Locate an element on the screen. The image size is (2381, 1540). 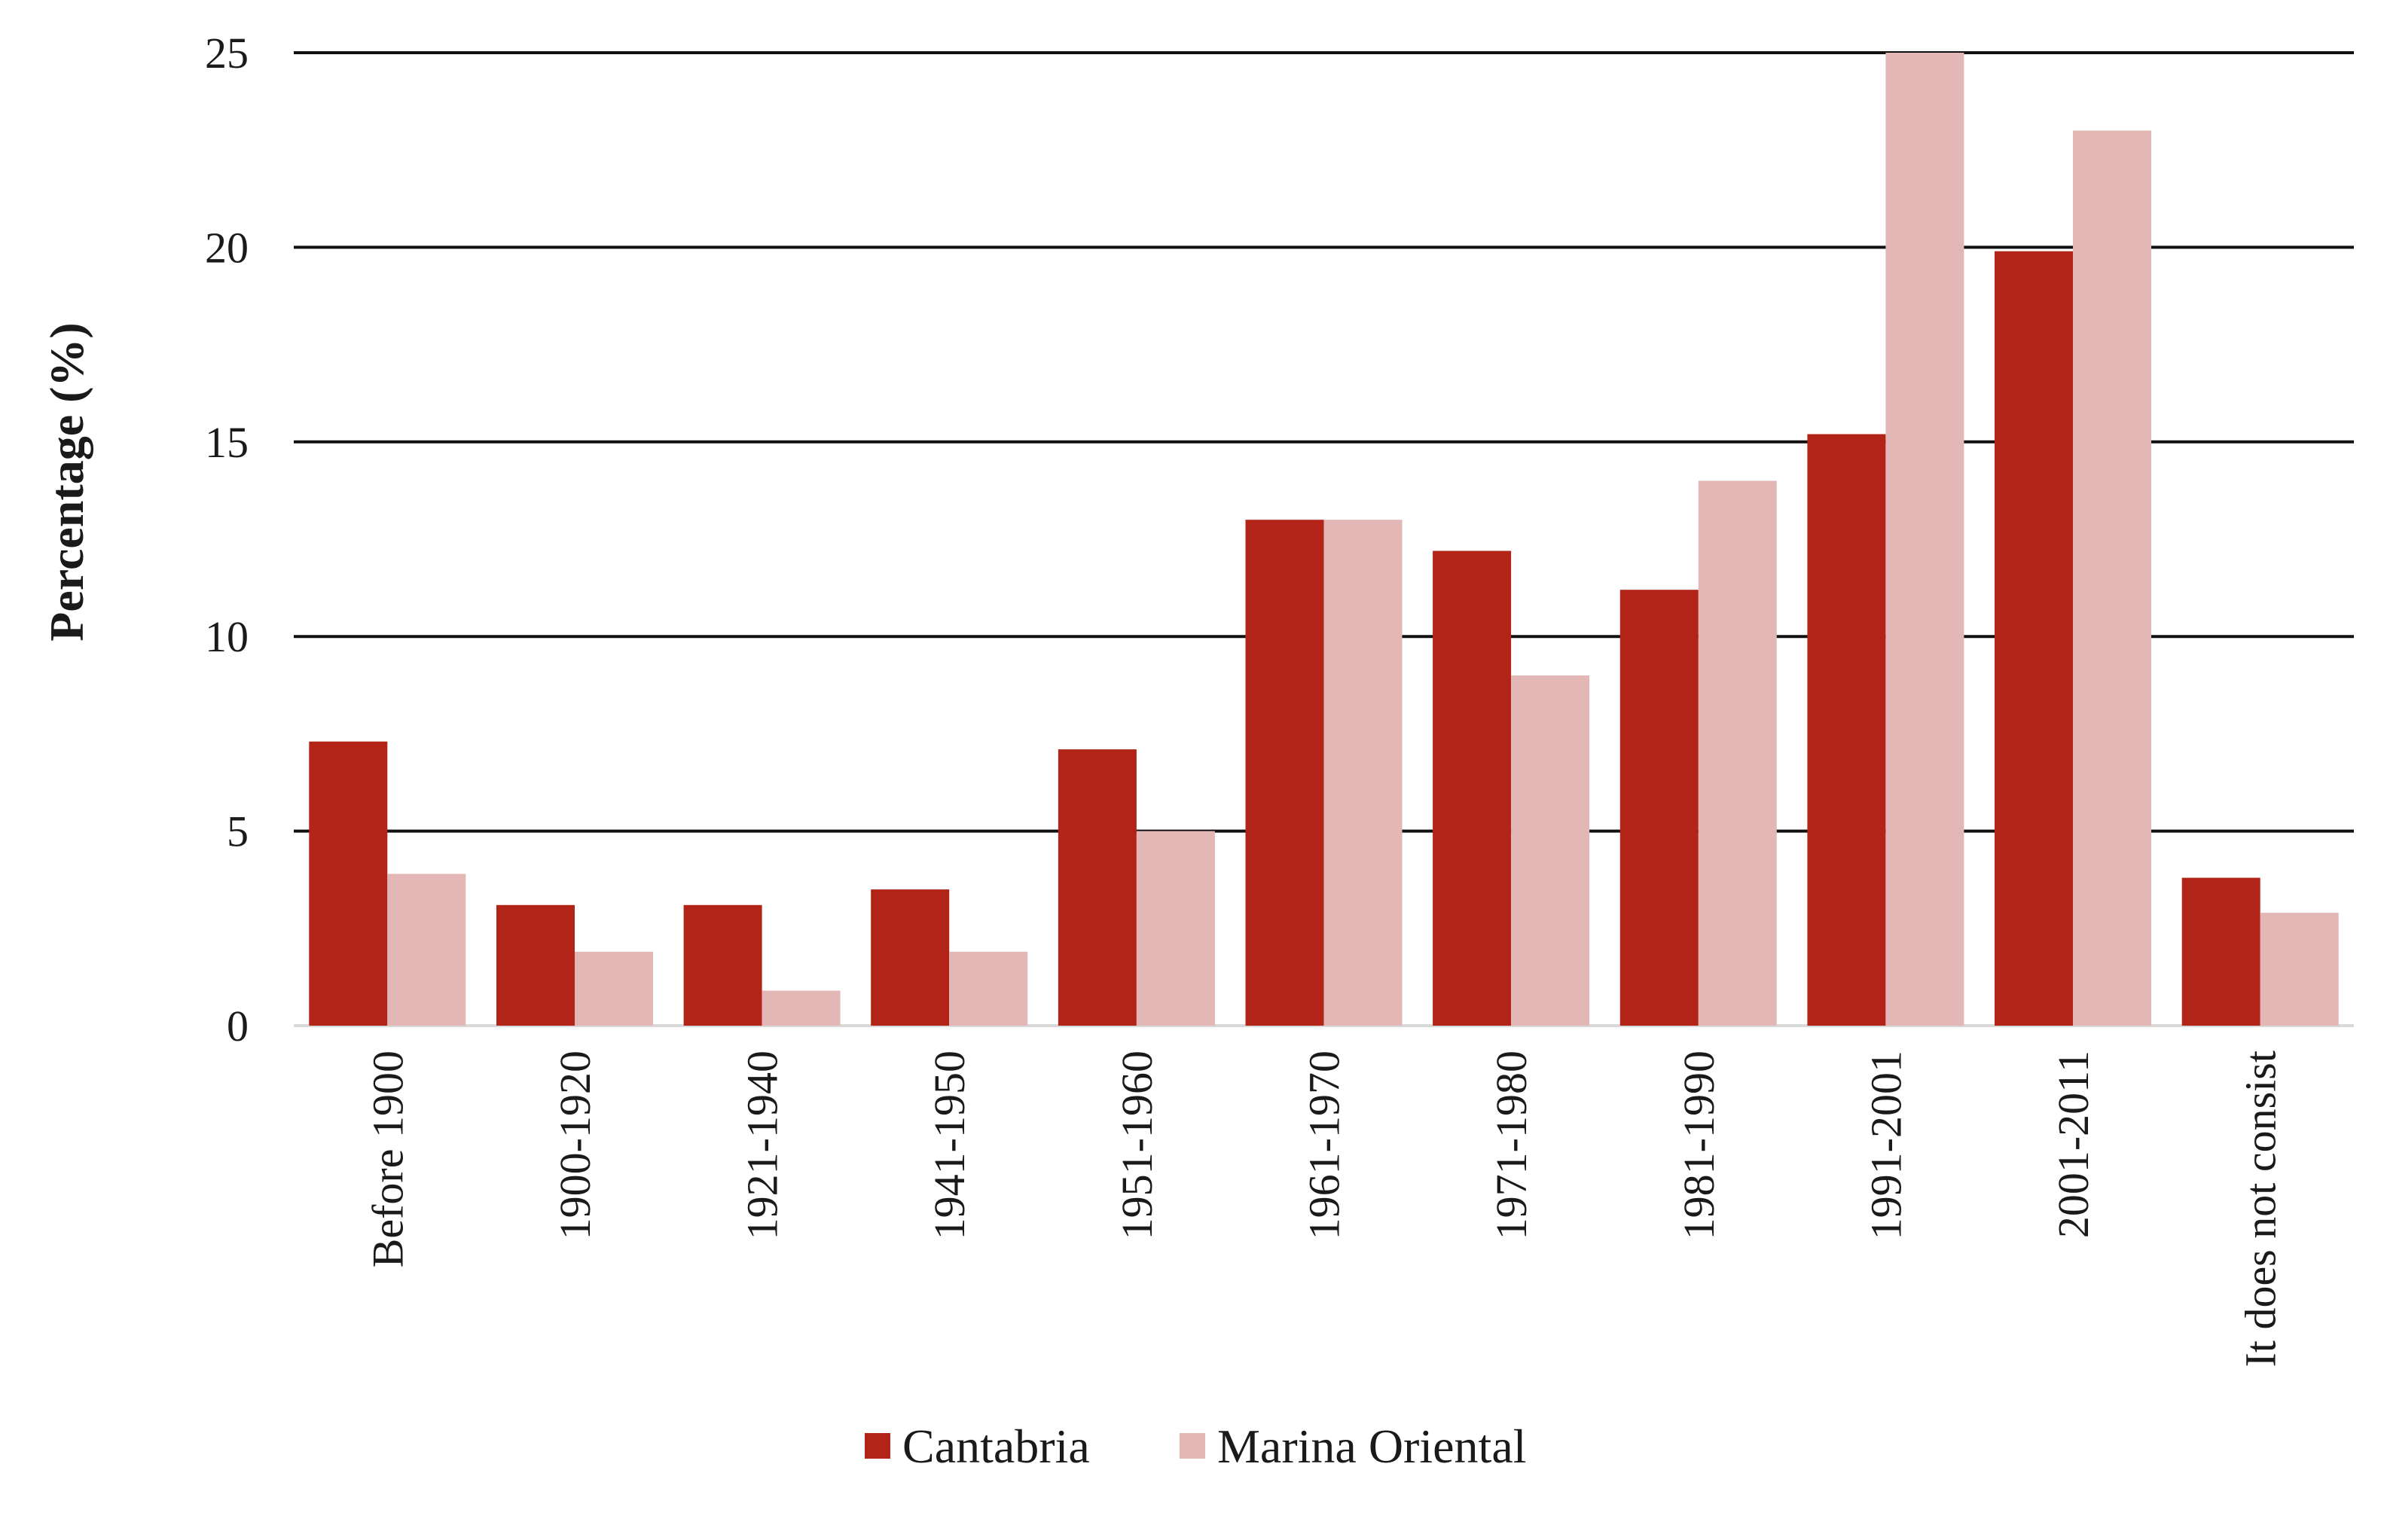
x-category-label: It does not consist is located at coordinates (2261, 1209).